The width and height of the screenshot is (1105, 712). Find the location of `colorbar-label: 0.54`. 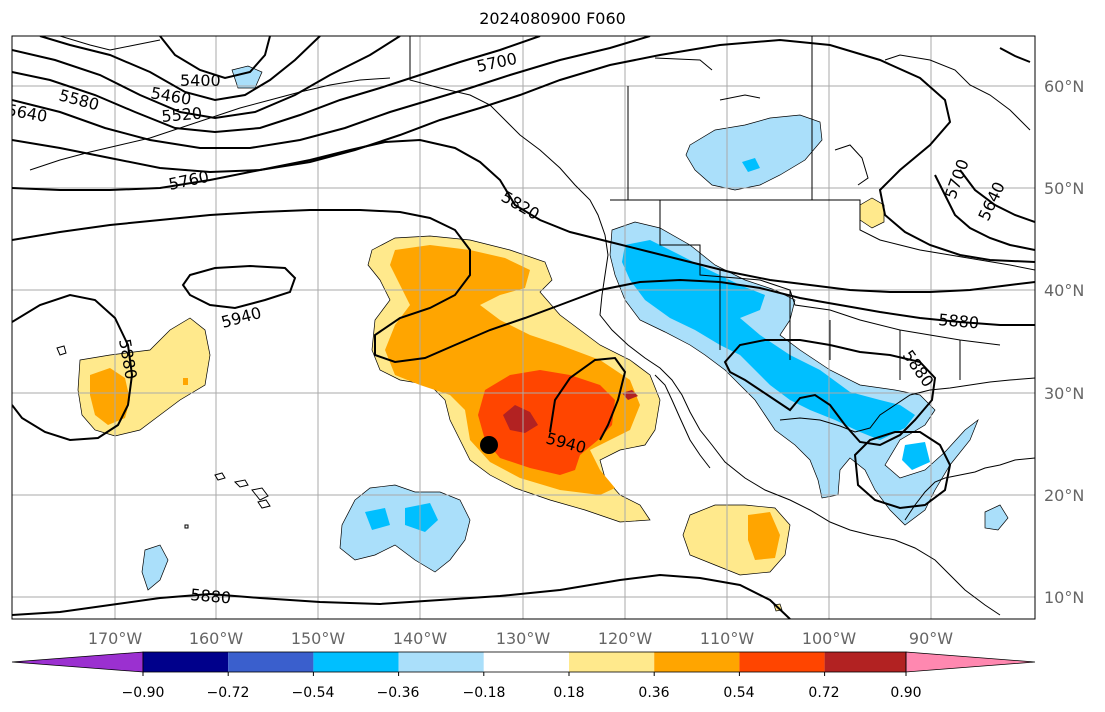

colorbar-label: 0.54 is located at coordinates (738, 693).